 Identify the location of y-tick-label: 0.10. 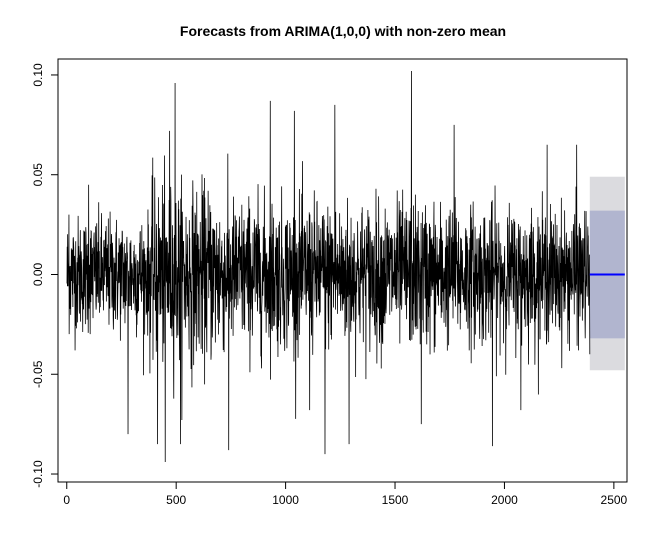
(38, 75).